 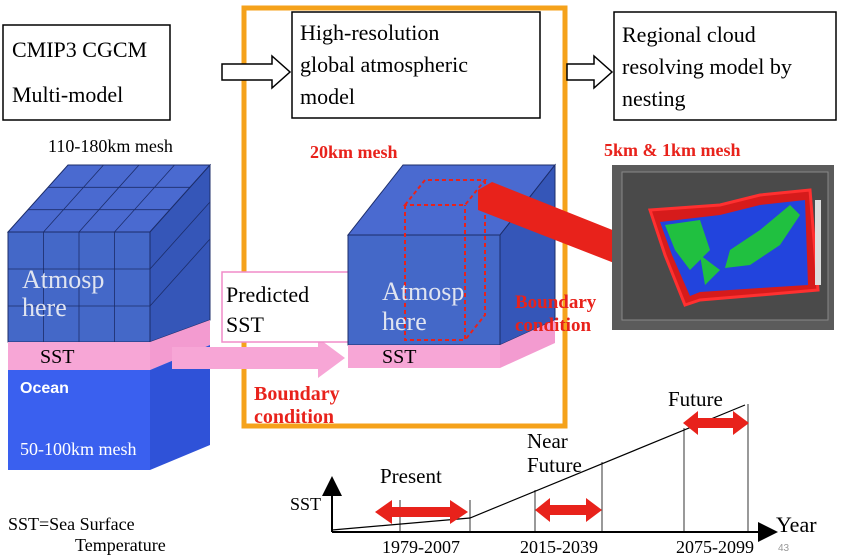 I want to click on ocean-layer, so click(x=79, y=420).